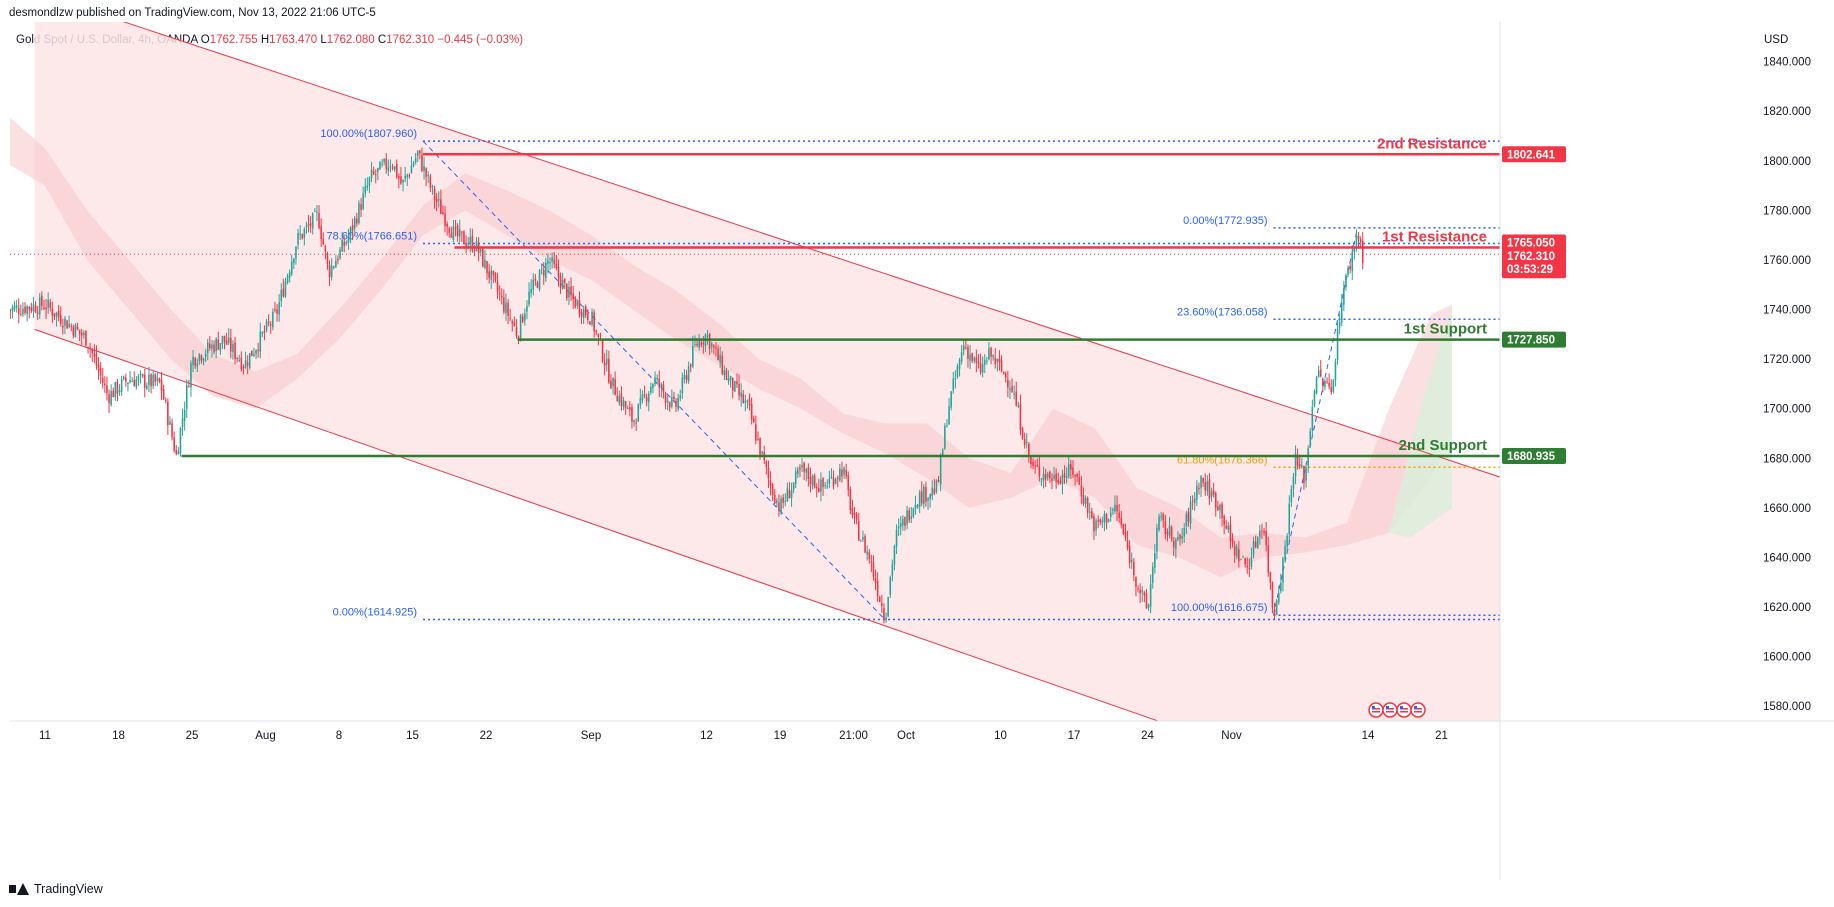 This screenshot has width=1834, height=907. What do you see at coordinates (1534, 339) in the screenshot?
I see `level-price-tag: 1727.850` at bounding box center [1534, 339].